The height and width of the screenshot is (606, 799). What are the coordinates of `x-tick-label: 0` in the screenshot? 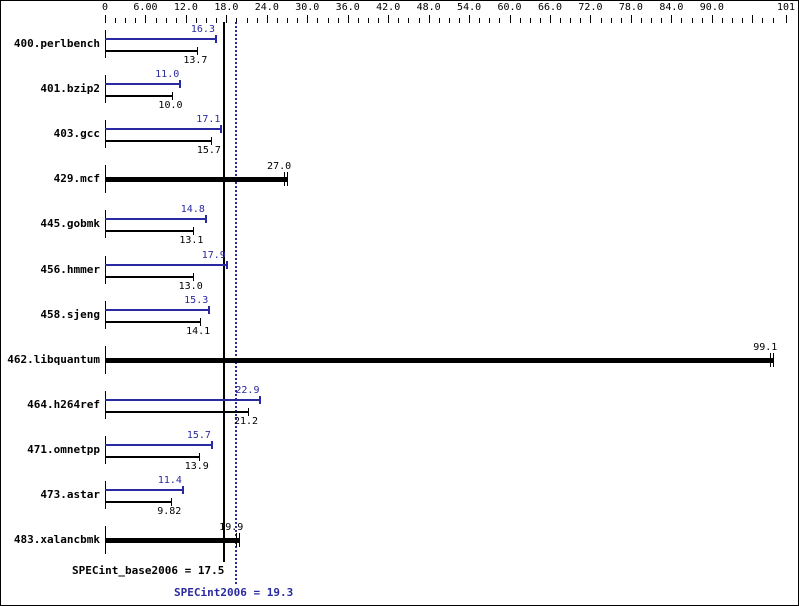 It's located at (105, 7).